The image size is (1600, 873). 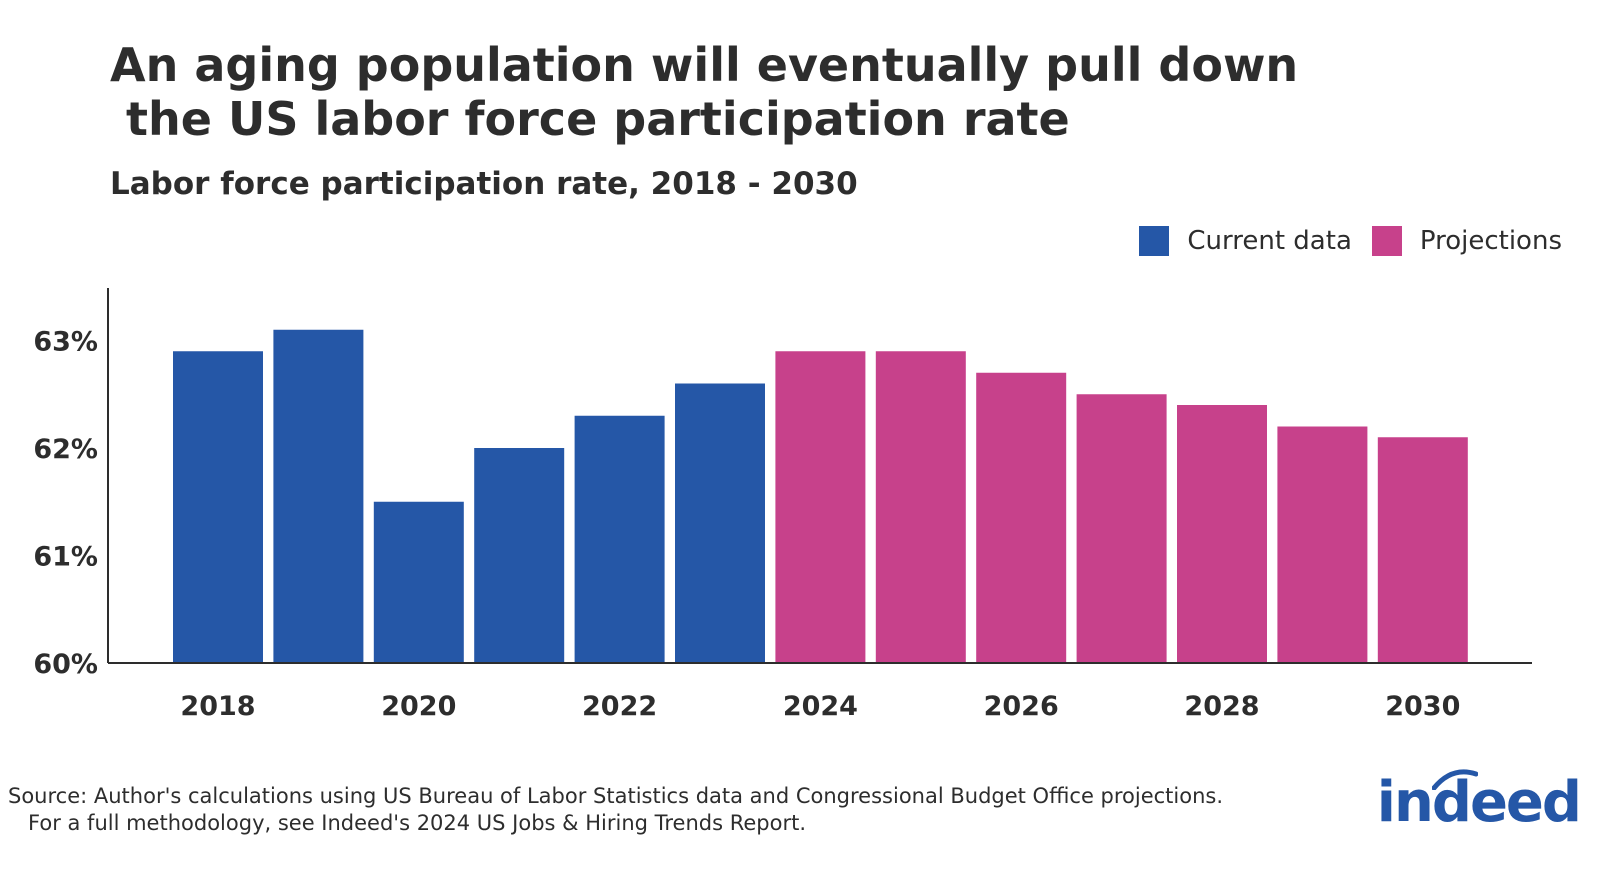 What do you see at coordinates (418, 582) in the screenshot?
I see `bar-2020` at bounding box center [418, 582].